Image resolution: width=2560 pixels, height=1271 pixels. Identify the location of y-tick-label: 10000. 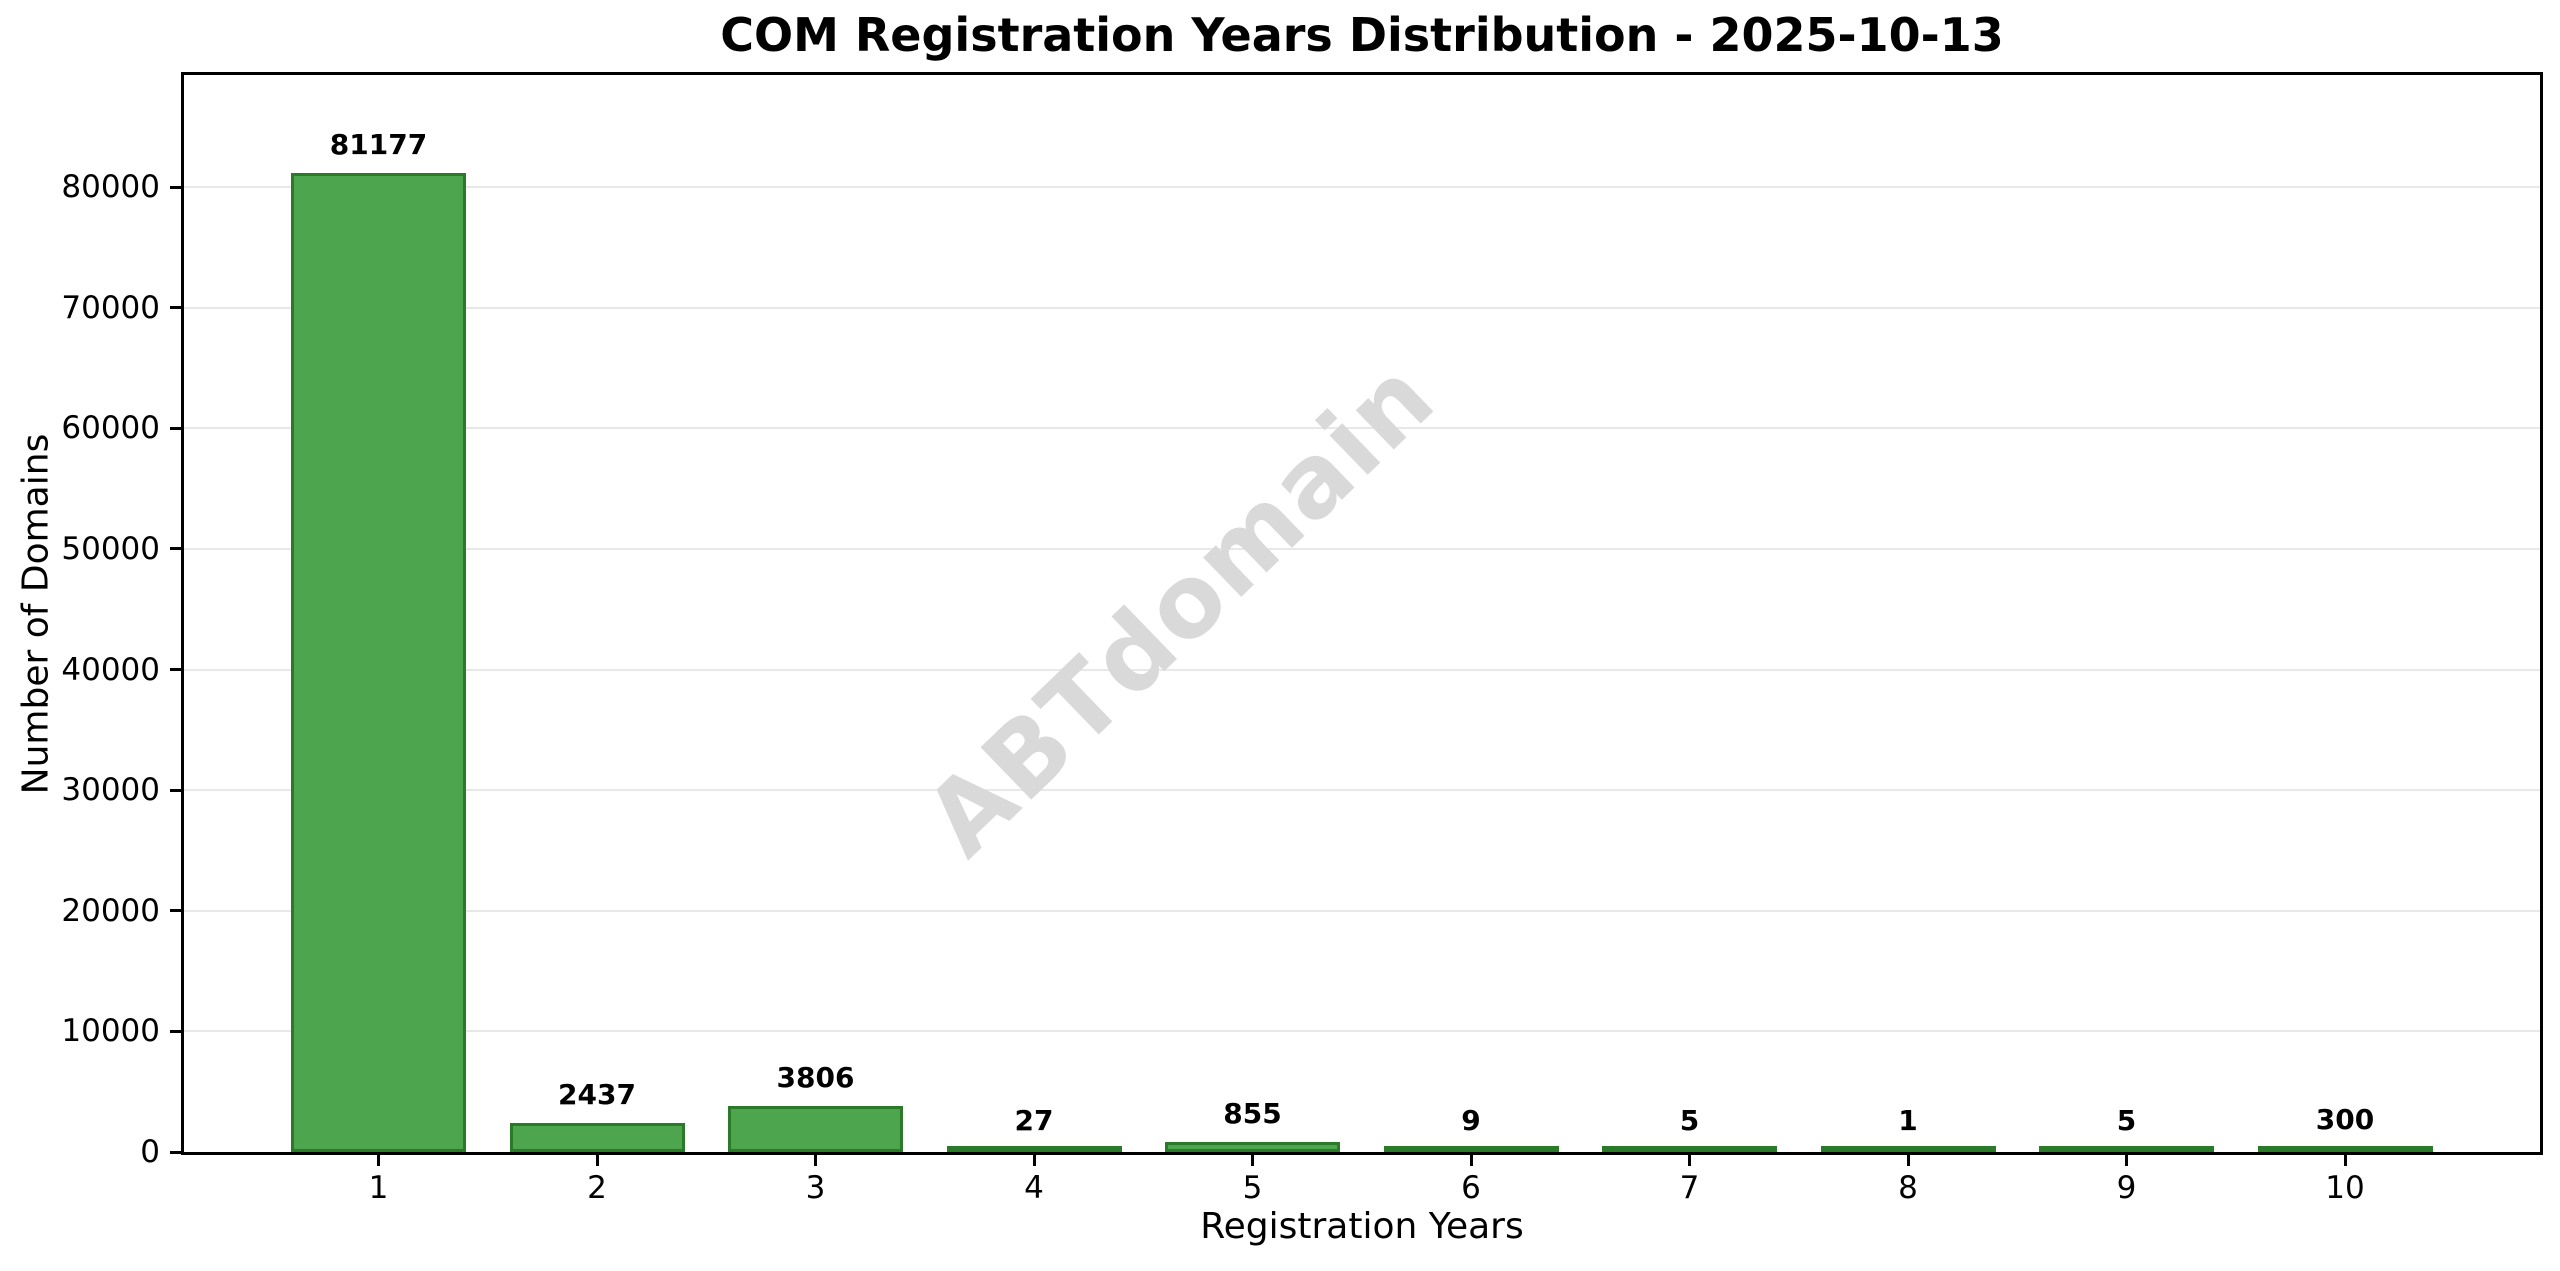
(110, 1031).